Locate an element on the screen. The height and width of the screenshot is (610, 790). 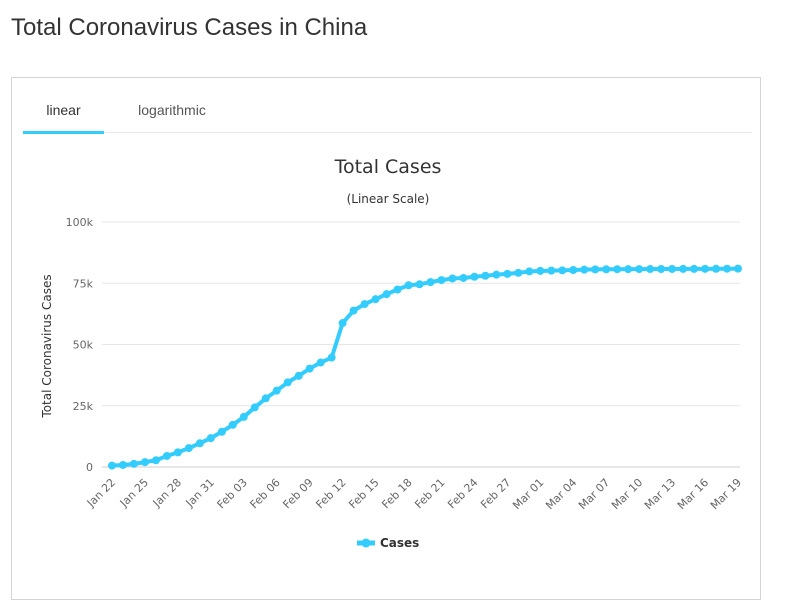
tab-active-underline is located at coordinates (63, 132).